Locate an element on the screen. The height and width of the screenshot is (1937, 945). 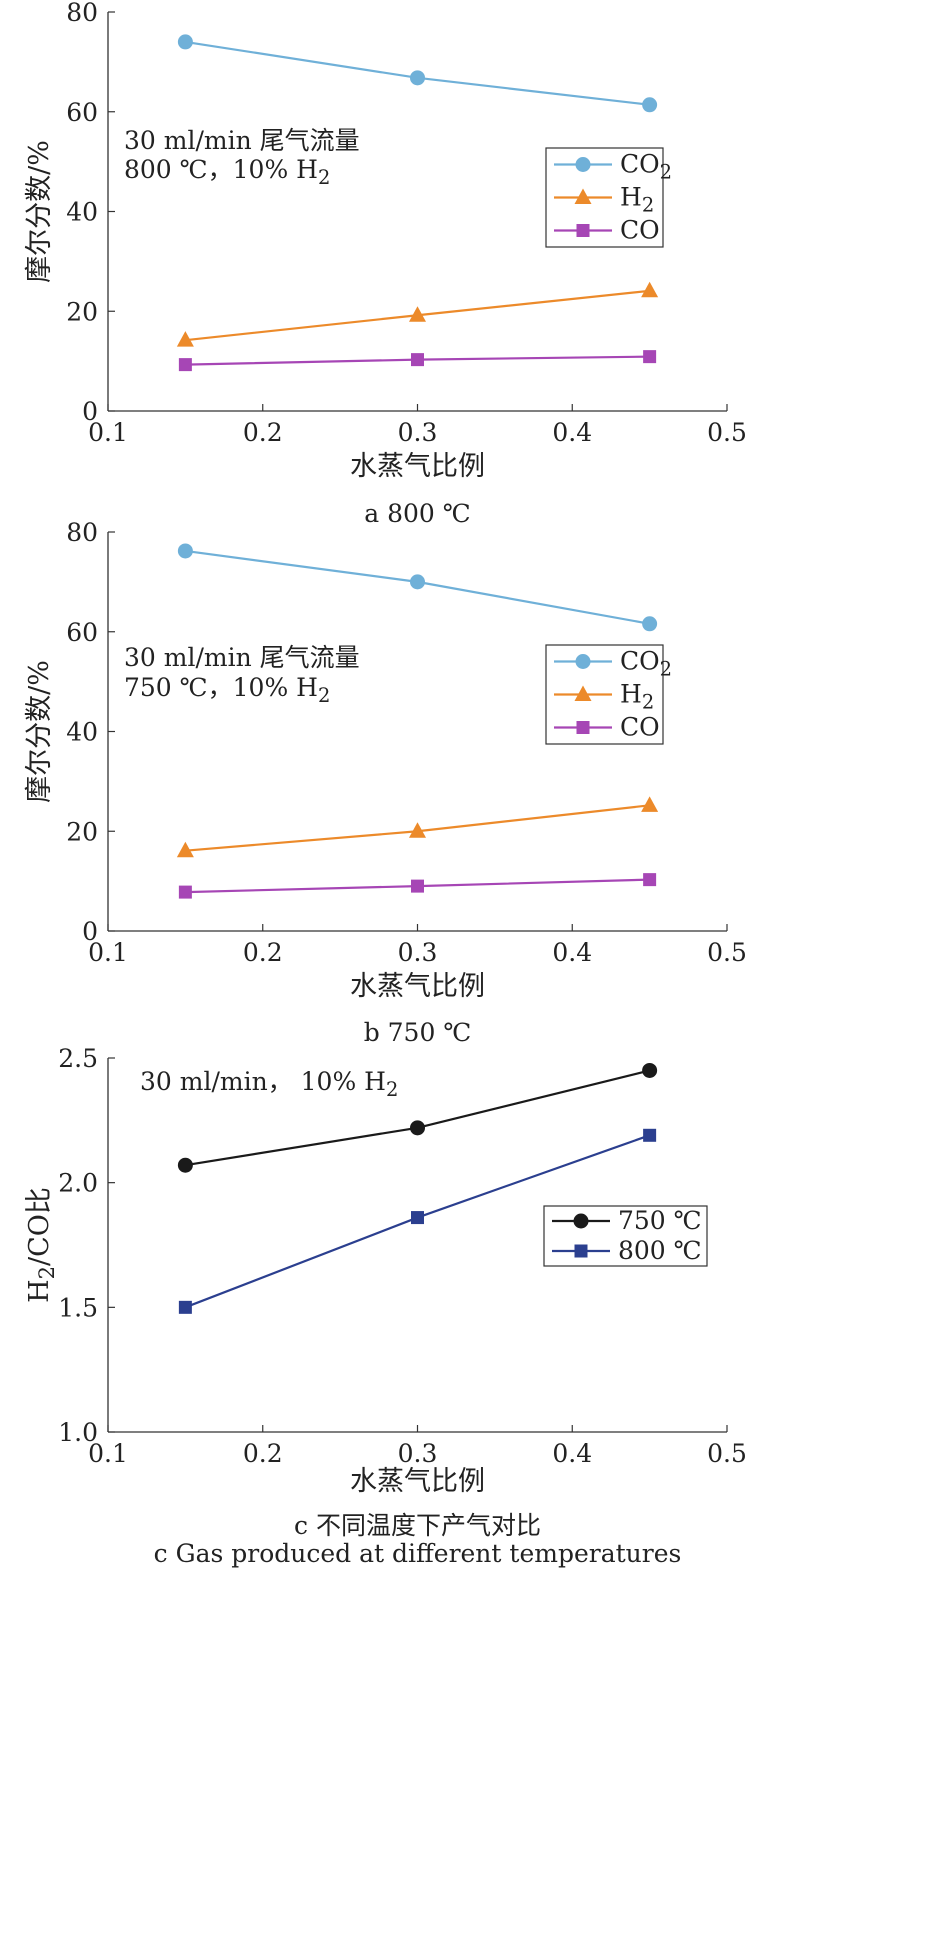
series-750 ℃ is located at coordinates (417, 1117).